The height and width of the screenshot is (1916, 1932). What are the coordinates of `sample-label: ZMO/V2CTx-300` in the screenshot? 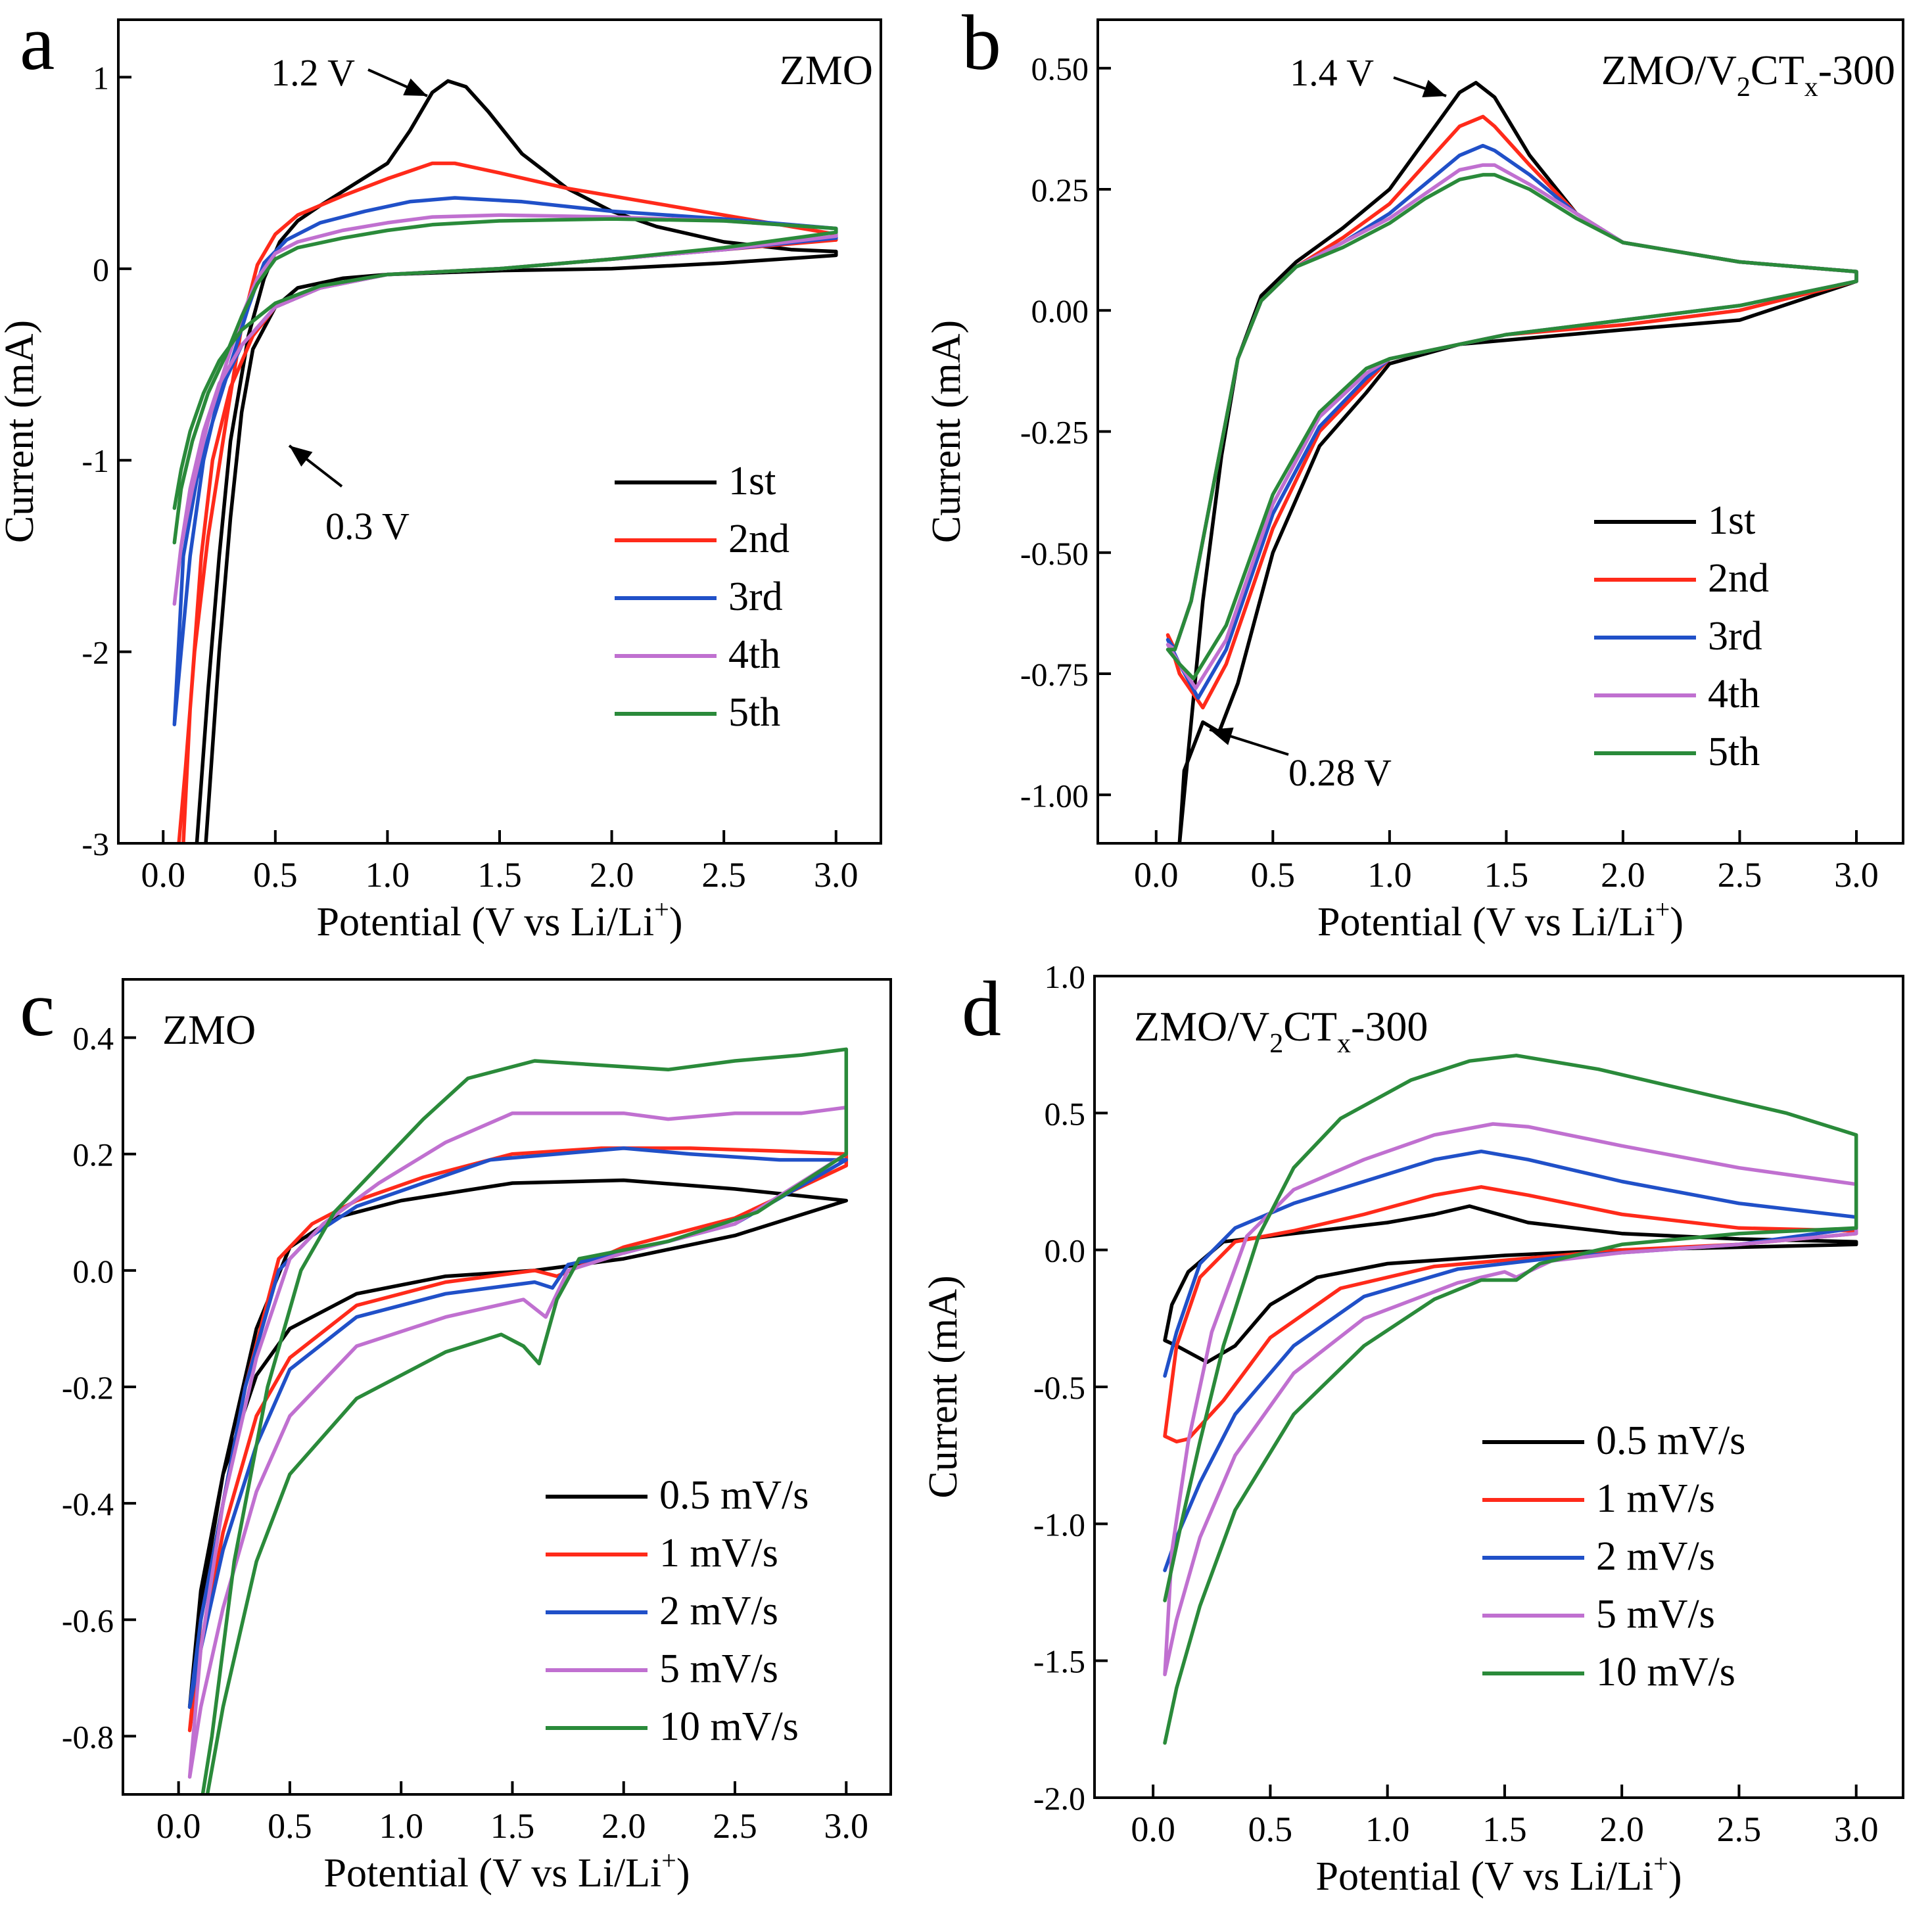 It's located at (1748, 75).